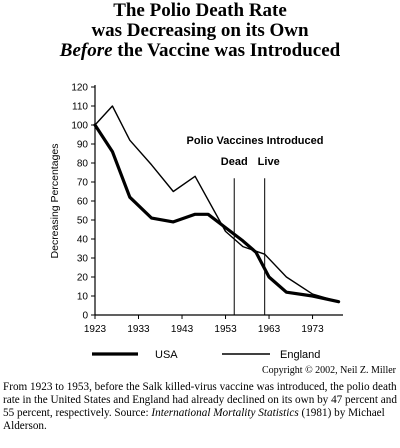  Describe the element at coordinates (83, 221) in the screenshot. I see `y-tick-label: 50` at that location.